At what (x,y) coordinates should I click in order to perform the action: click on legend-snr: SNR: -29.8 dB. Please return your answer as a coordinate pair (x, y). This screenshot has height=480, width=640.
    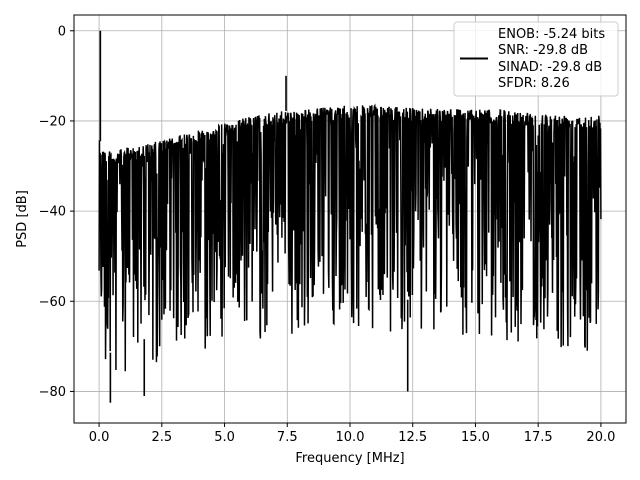
    Looking at the image, I should click on (543, 50).